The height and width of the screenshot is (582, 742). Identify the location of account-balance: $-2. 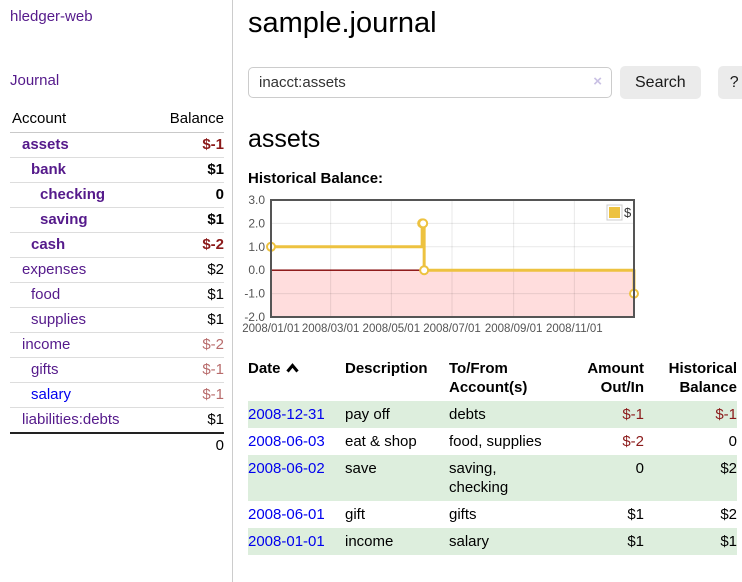
(213, 344).